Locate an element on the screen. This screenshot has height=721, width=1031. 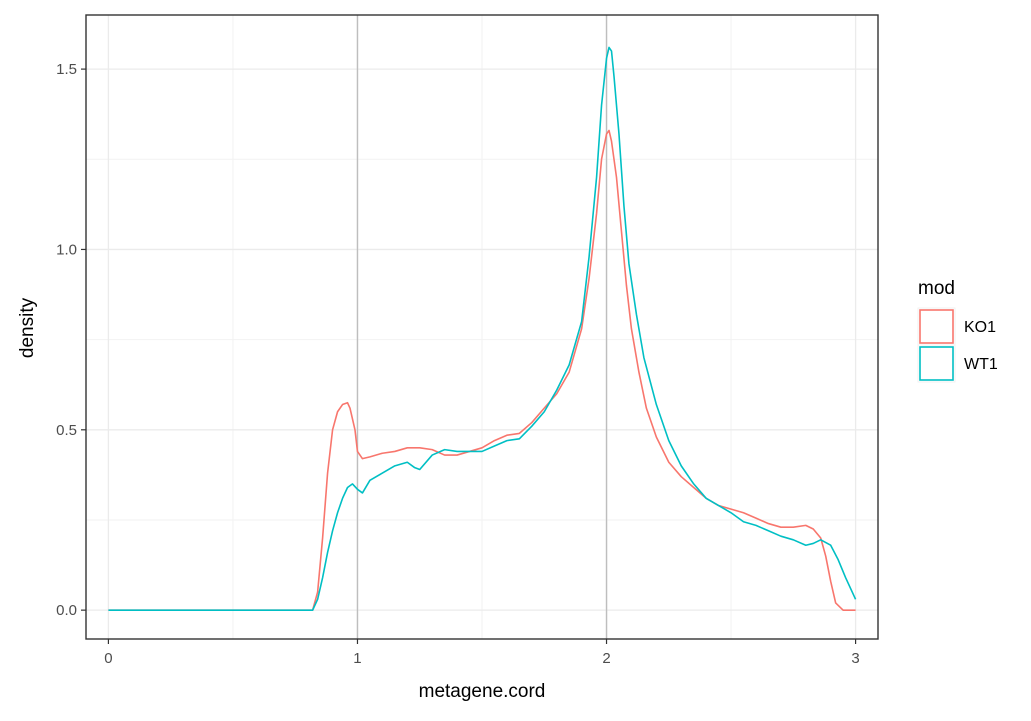
legend-key-wt1 is located at coordinates (936, 363).